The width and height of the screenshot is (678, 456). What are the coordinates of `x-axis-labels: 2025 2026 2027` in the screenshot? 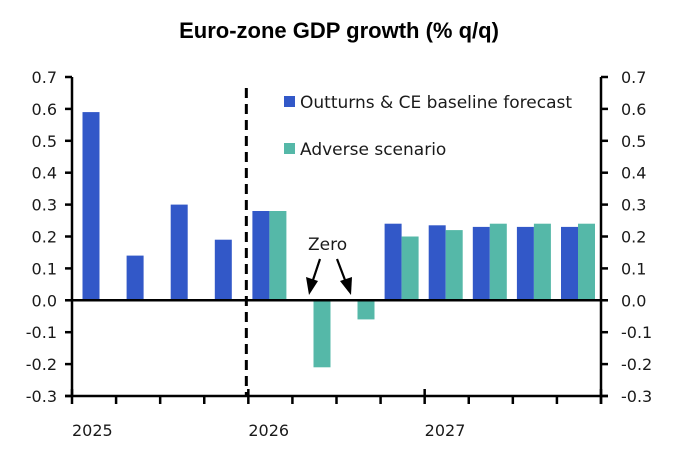 It's located at (268, 430).